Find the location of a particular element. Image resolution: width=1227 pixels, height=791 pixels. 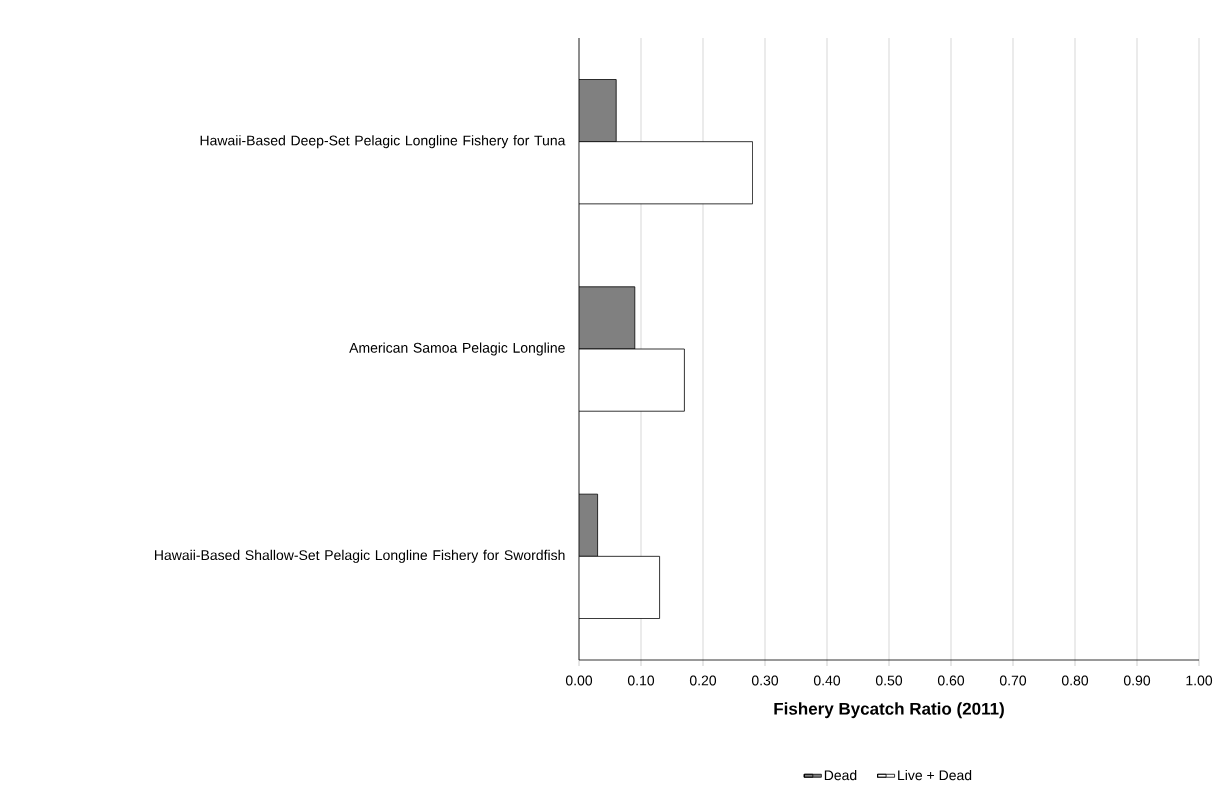

legend-label: Dead is located at coordinates (840, 775).